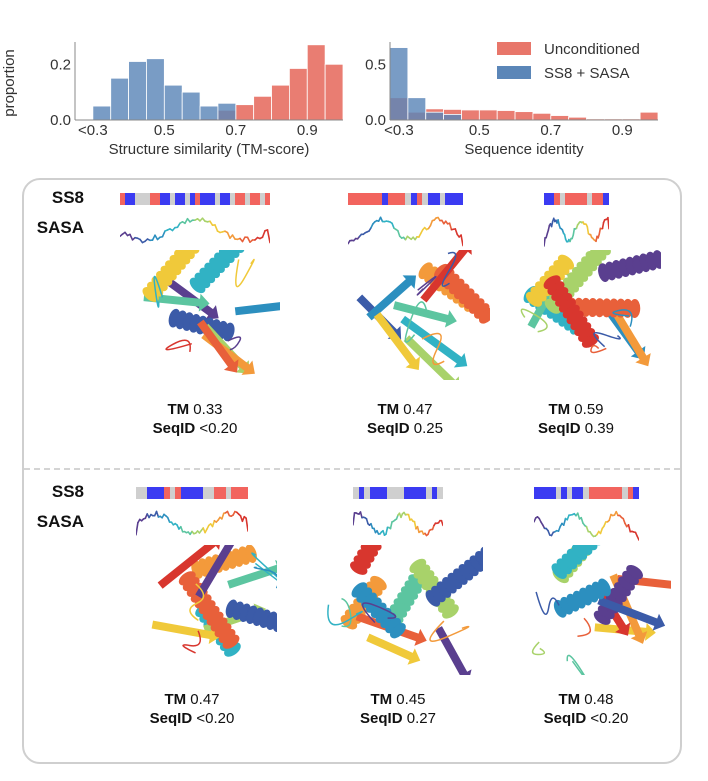  I want to click on tm-value: 0.47, so click(416, 409).